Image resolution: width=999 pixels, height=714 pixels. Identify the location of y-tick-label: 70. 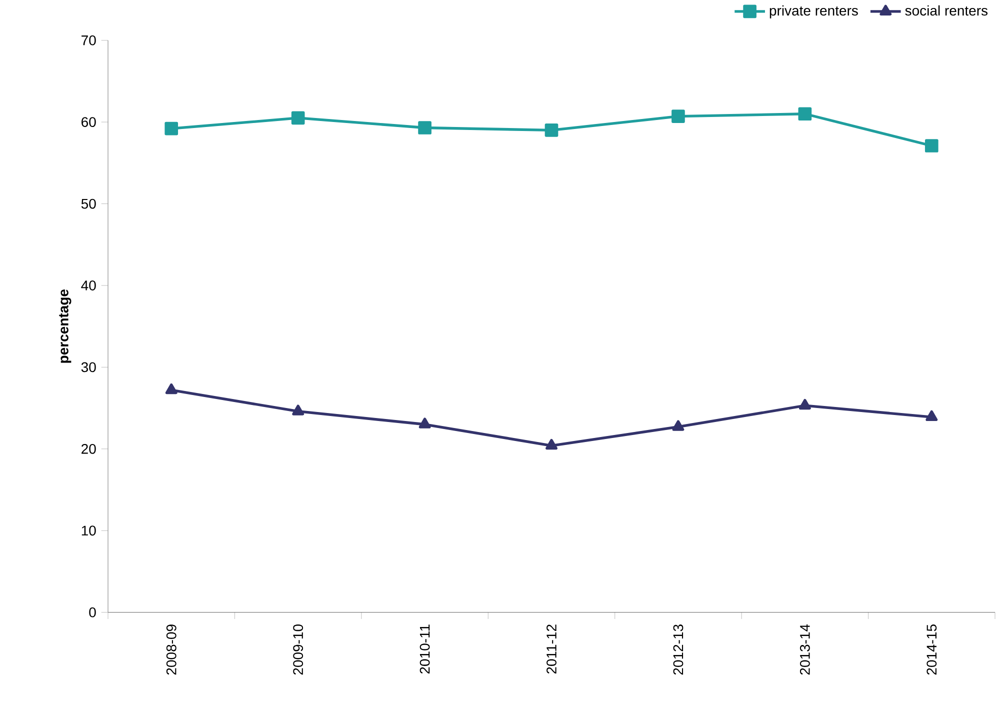
(89, 40).